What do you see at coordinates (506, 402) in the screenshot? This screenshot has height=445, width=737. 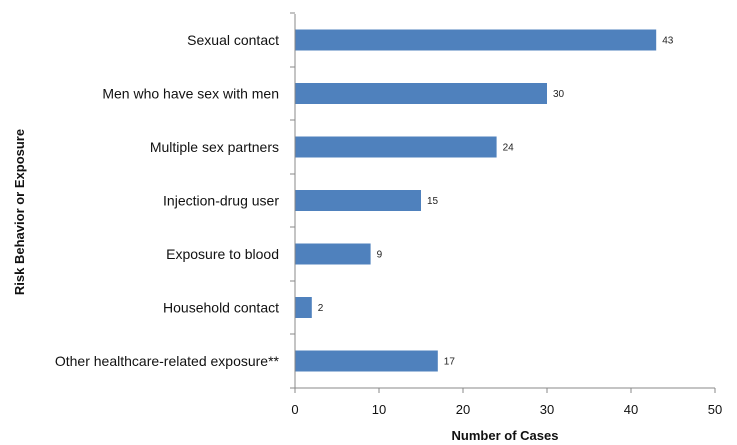 I see `x-axis-ticks: 0 10 20 30 40 50` at bounding box center [506, 402].